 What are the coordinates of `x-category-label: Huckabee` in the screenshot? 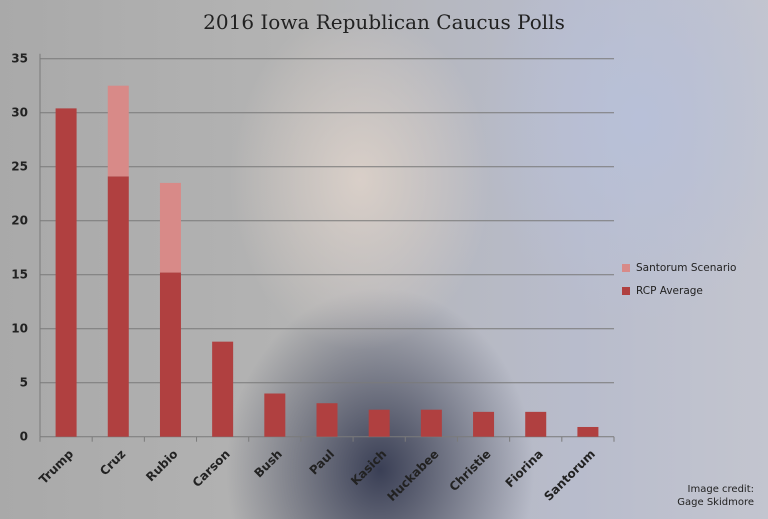 It's located at (412, 475).